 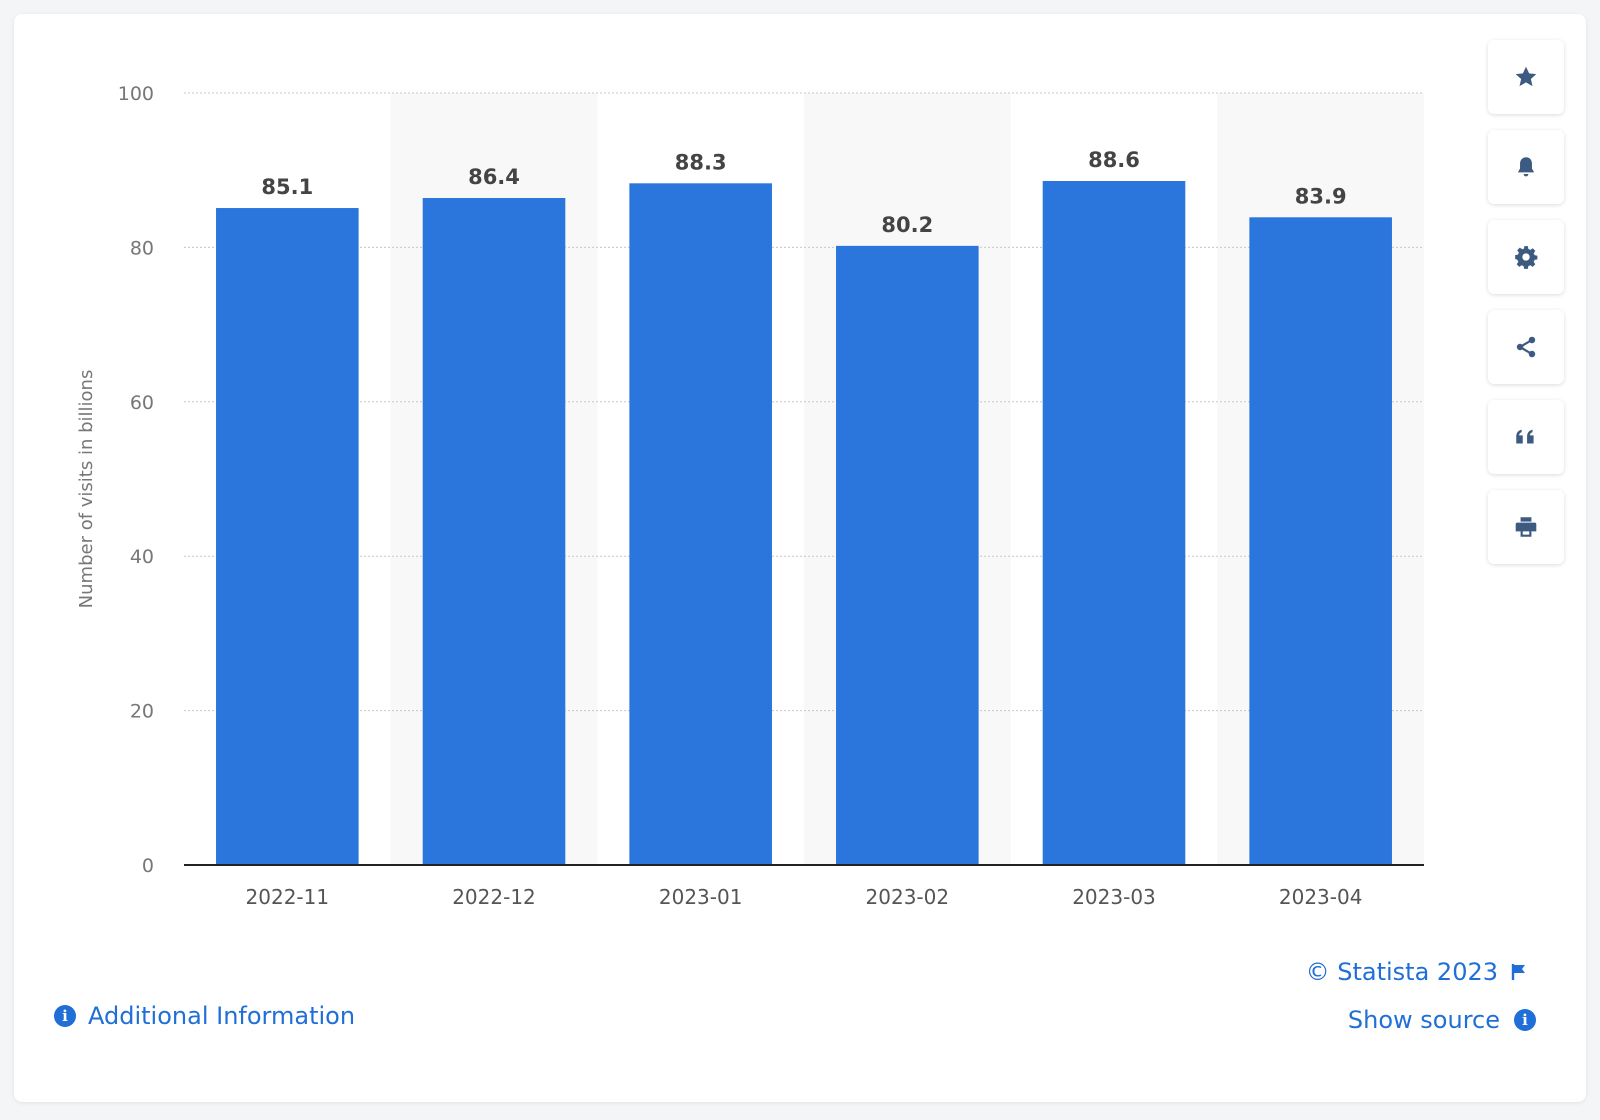 What do you see at coordinates (908, 897) in the screenshot?
I see `x-tick-label: 2023-02` at bounding box center [908, 897].